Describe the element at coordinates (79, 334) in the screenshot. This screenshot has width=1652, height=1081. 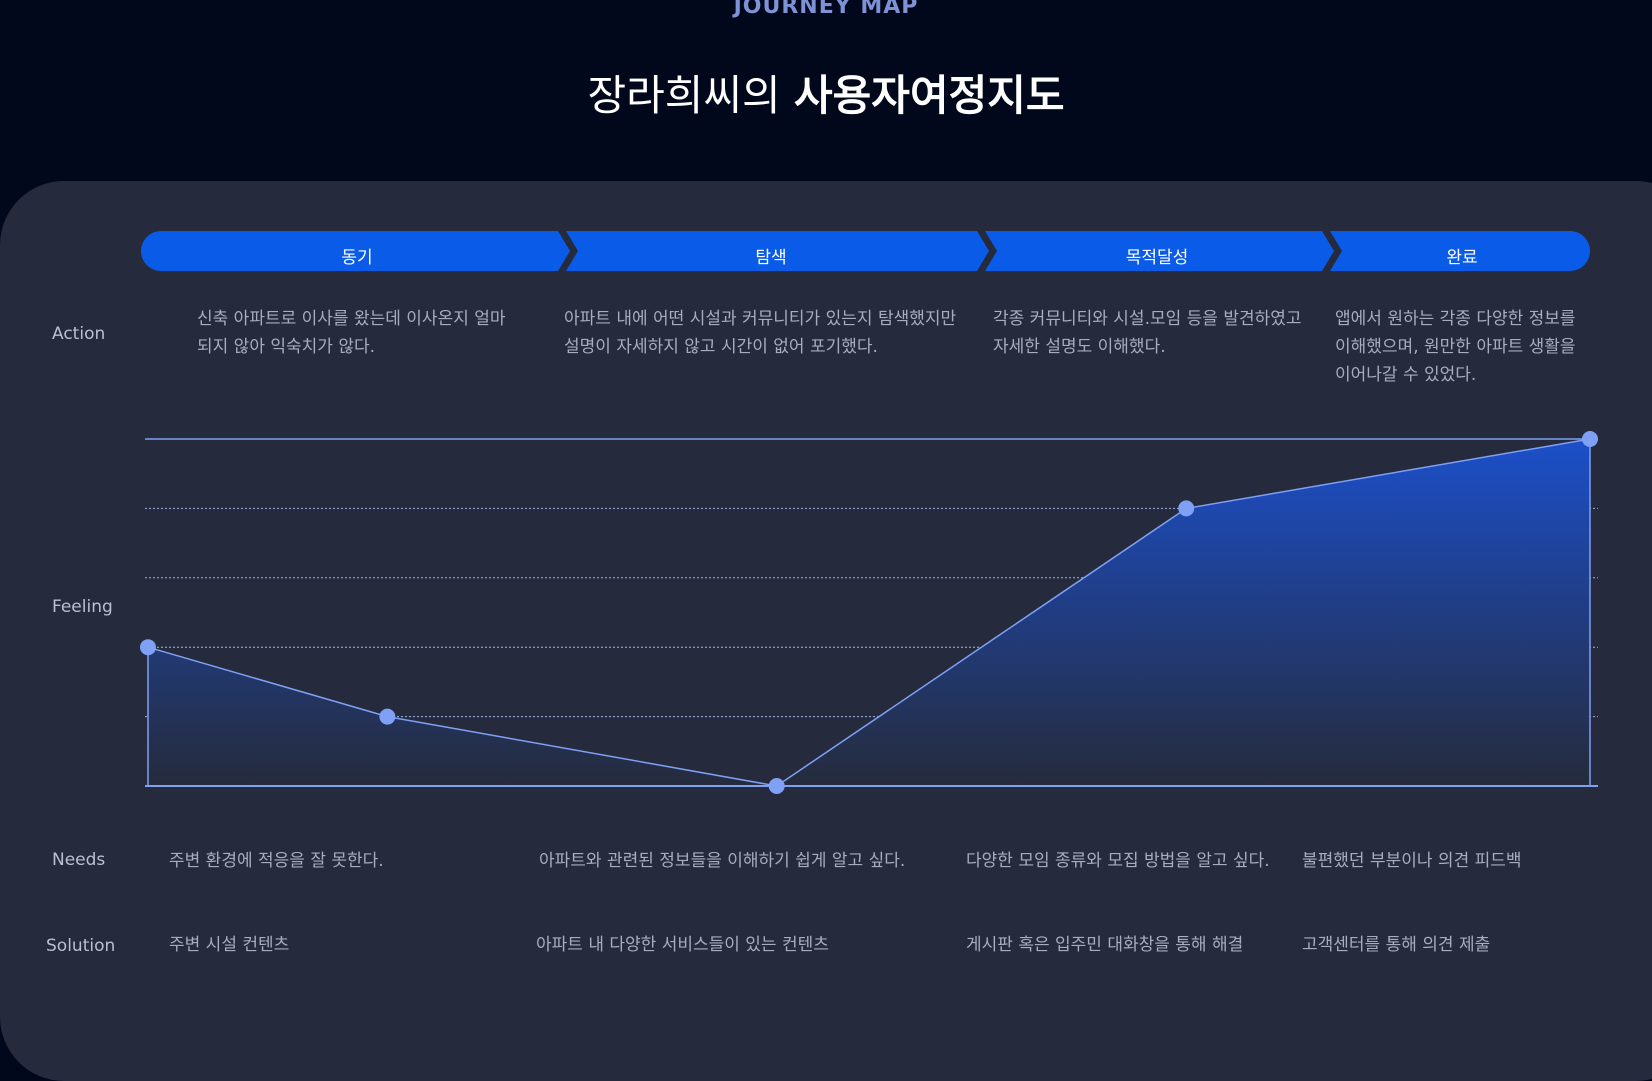
I see `row-label-action: Action` at that location.